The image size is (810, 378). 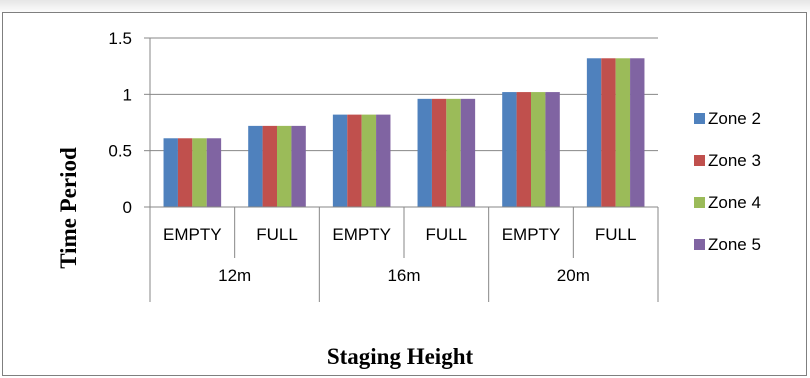 I want to click on x-group-label: 20m, so click(x=573, y=275).